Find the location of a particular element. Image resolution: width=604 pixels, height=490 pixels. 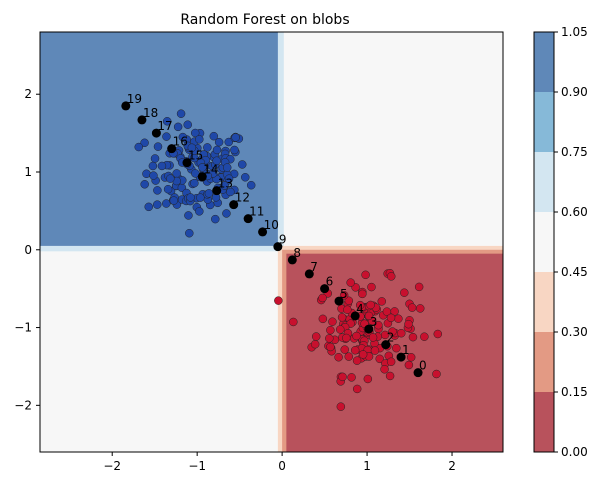

colorbar-tick-label: 1.05 is located at coordinates (574, 32).